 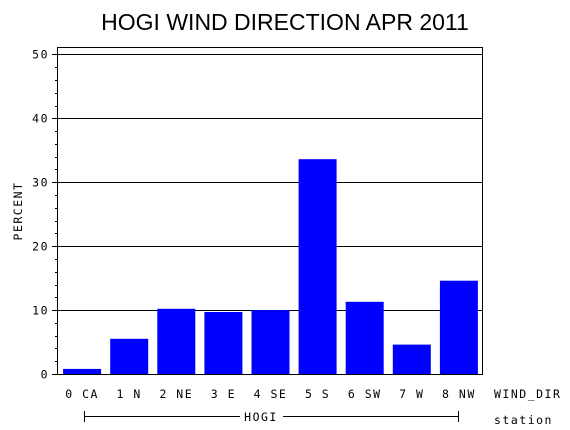 I want to click on y-axis-ticks: 0 10 20 30 40 50, so click(x=45, y=215).